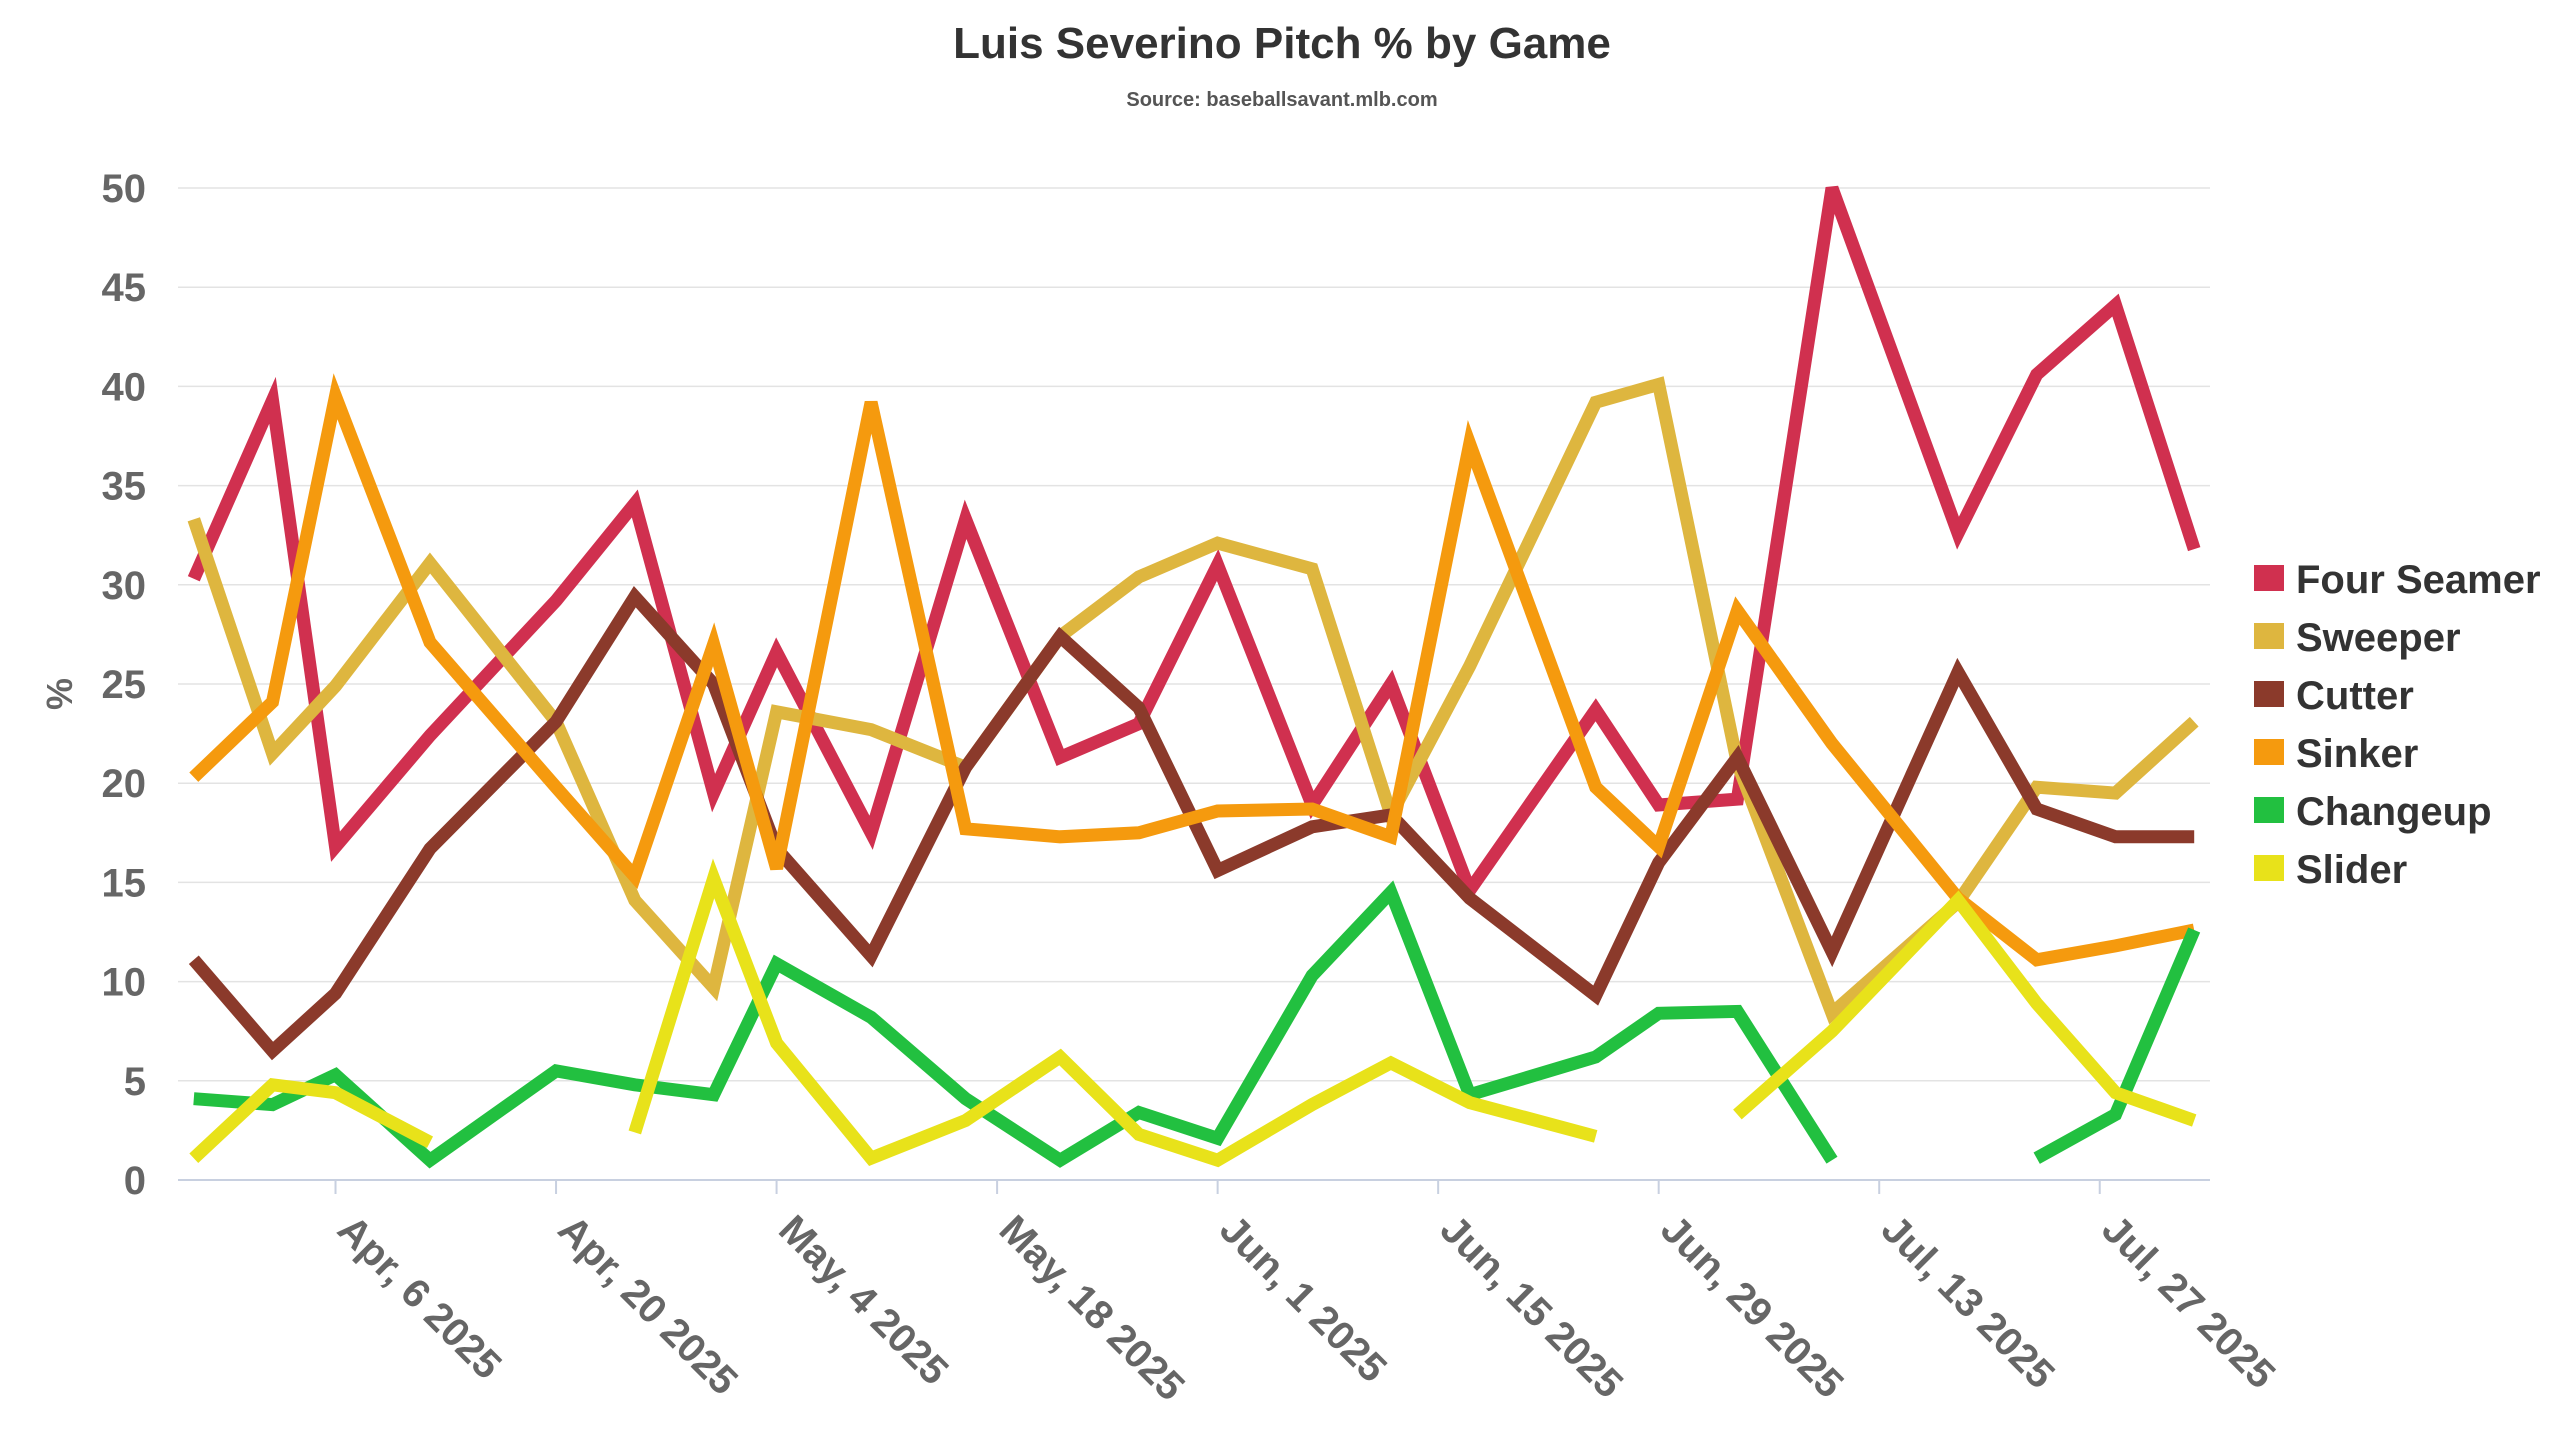  What do you see at coordinates (135, 1181) in the screenshot?
I see `y-tick-label: 0` at bounding box center [135, 1181].